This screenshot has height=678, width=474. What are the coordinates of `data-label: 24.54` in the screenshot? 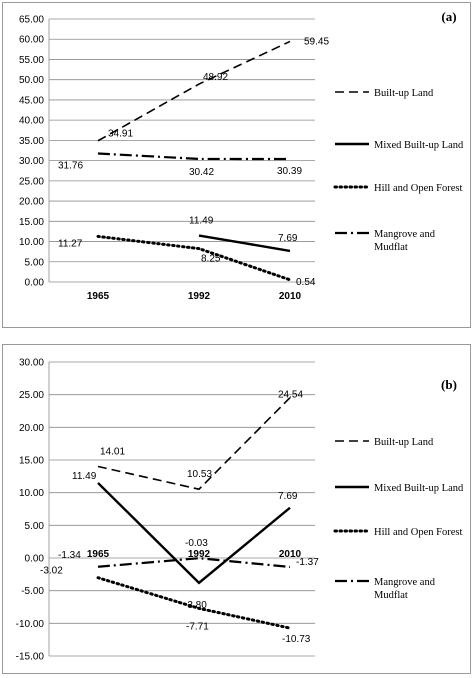 It's located at (290, 395).